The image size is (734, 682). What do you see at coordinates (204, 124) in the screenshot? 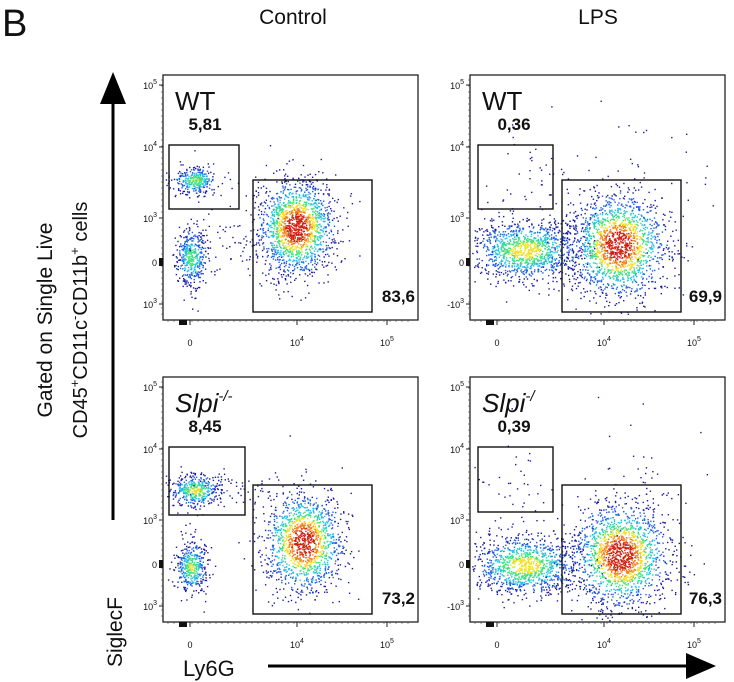
I see `gate-percent-siglecf: 5,81` at bounding box center [204, 124].